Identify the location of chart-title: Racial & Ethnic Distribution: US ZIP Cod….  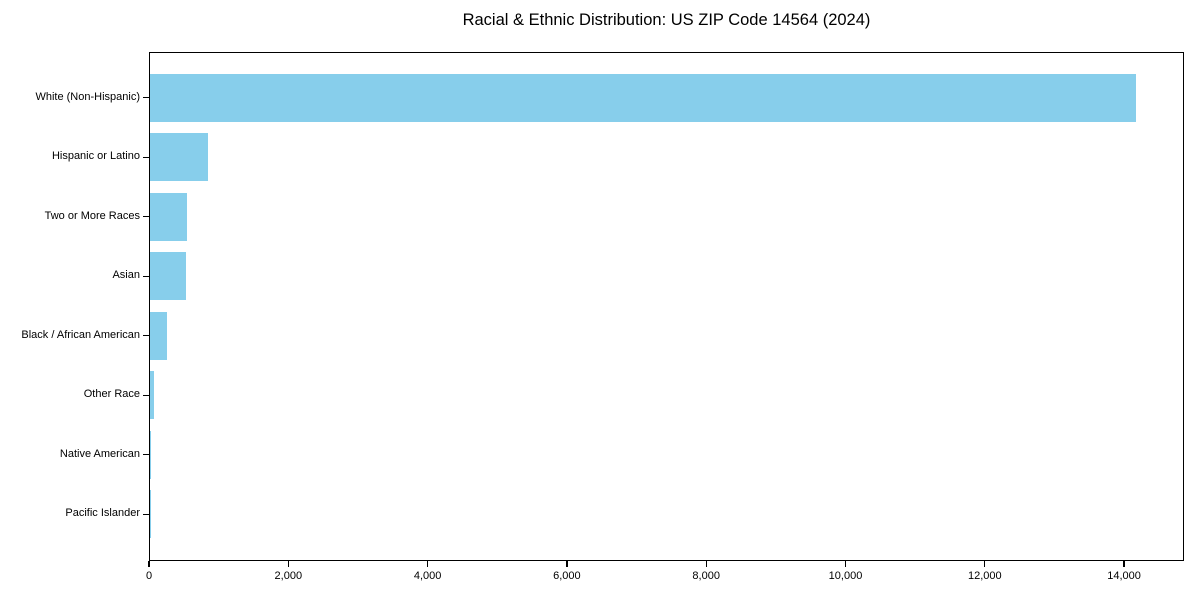
(666, 20).